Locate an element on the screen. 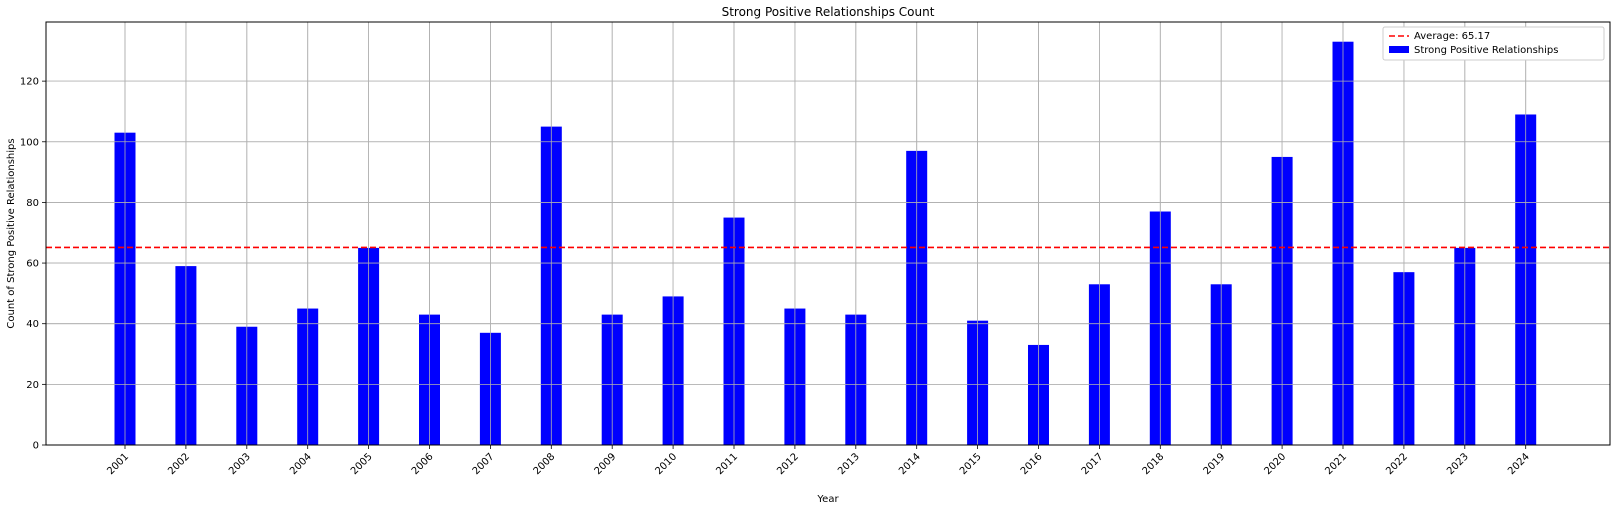  y-tick-label: 80 is located at coordinates (32, 203).